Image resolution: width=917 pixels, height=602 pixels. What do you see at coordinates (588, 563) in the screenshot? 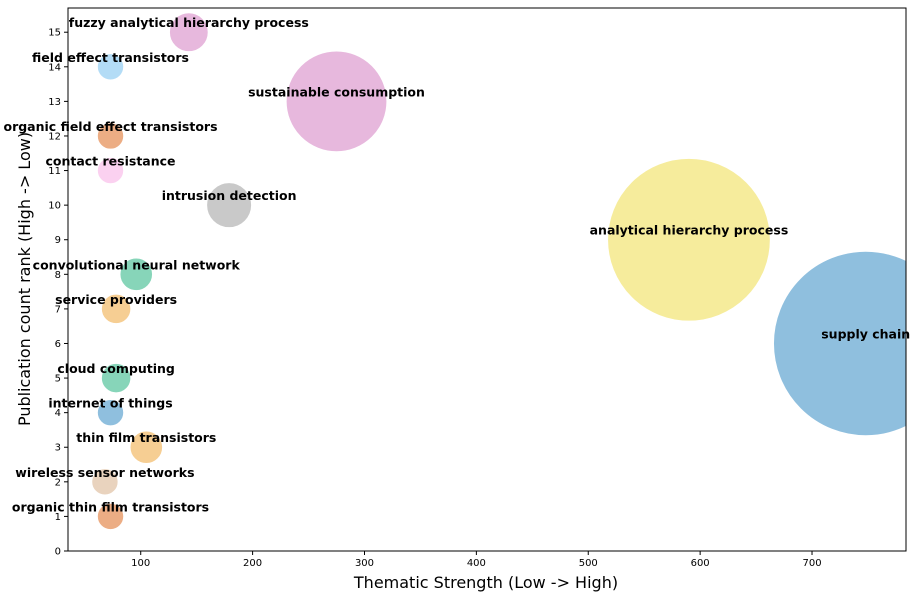
I see `x-tick-label: 500` at bounding box center [588, 563].